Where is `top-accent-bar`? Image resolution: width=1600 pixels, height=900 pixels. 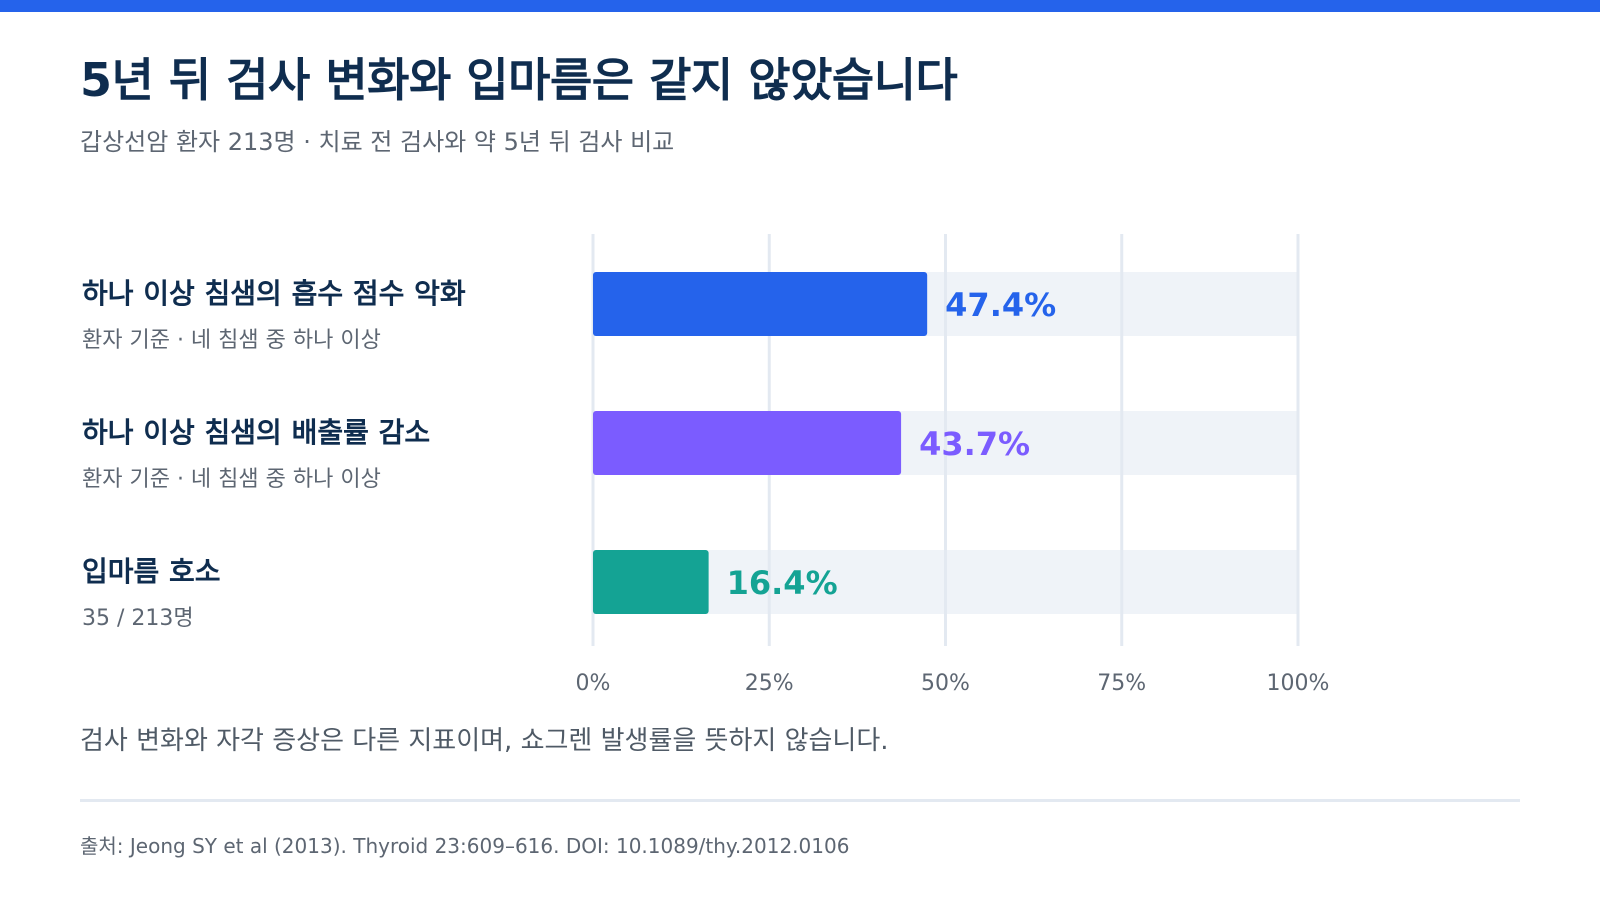
top-accent-bar is located at coordinates (800, 6).